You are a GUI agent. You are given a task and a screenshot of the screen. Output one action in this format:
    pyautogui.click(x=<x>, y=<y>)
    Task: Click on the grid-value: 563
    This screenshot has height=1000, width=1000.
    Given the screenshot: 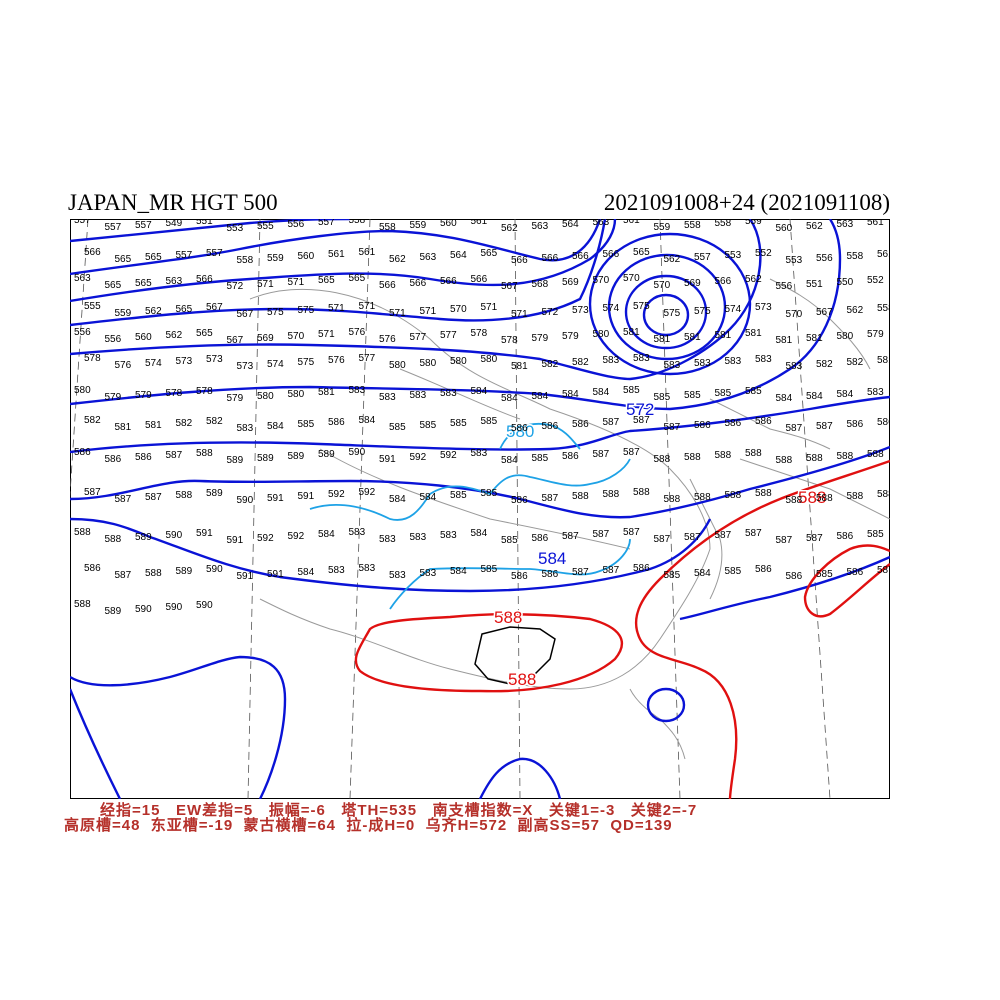 What is the action you would take?
    pyautogui.click(x=82, y=278)
    